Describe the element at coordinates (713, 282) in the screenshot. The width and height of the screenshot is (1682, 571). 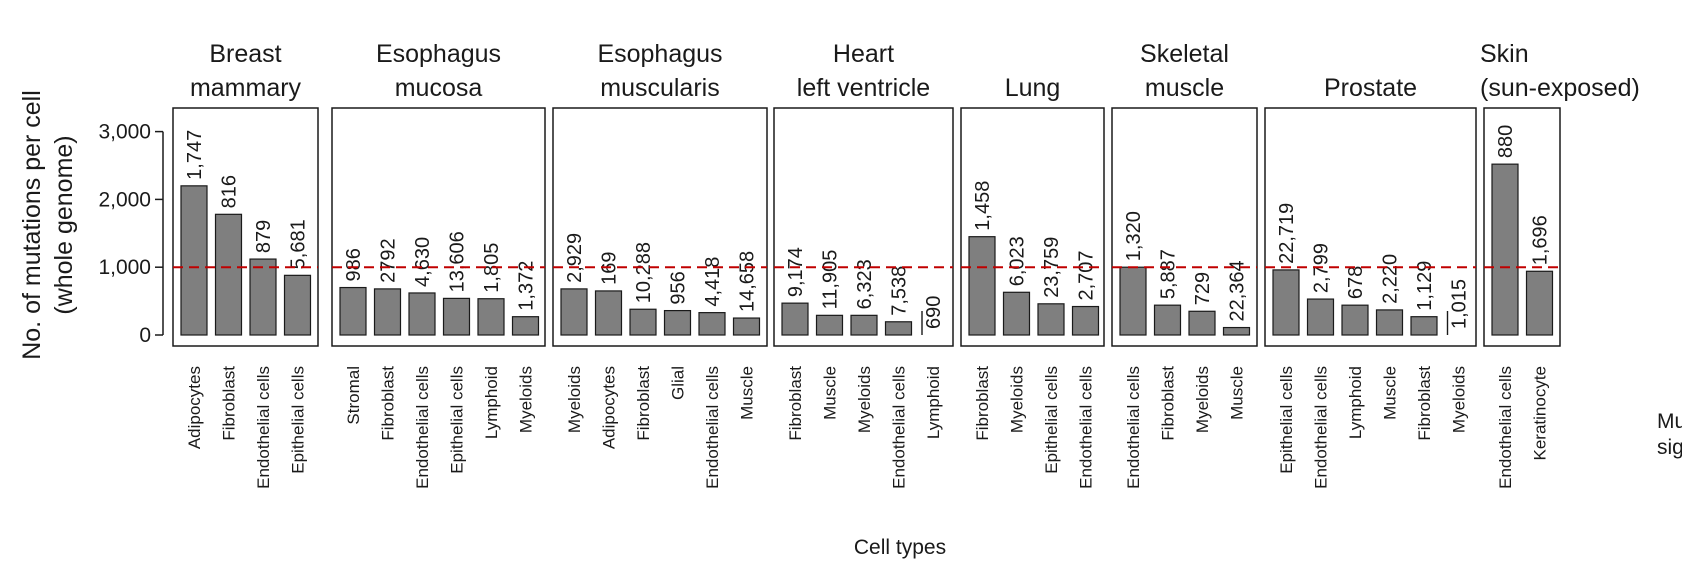
I see `bar-value-label: 4,418` at that location.